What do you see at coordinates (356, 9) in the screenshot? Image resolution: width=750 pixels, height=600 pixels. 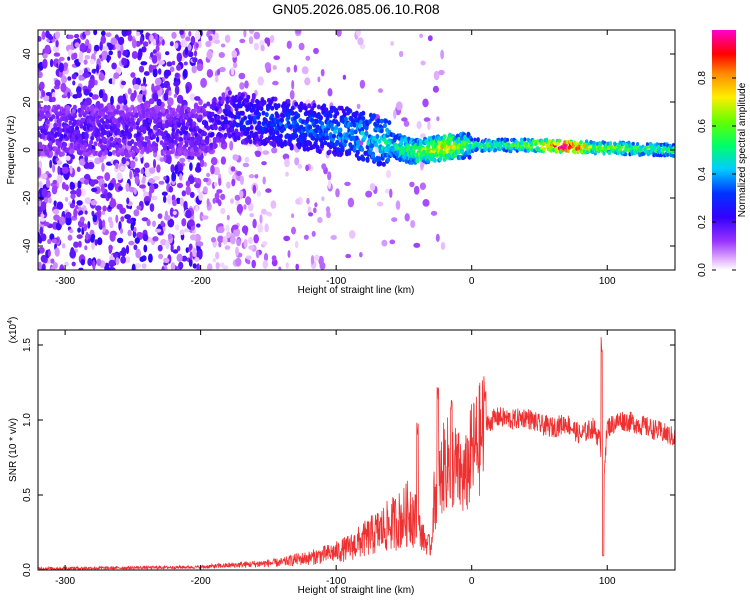 I see `figure-title: GN05.2026.085.06.10.R08` at bounding box center [356, 9].